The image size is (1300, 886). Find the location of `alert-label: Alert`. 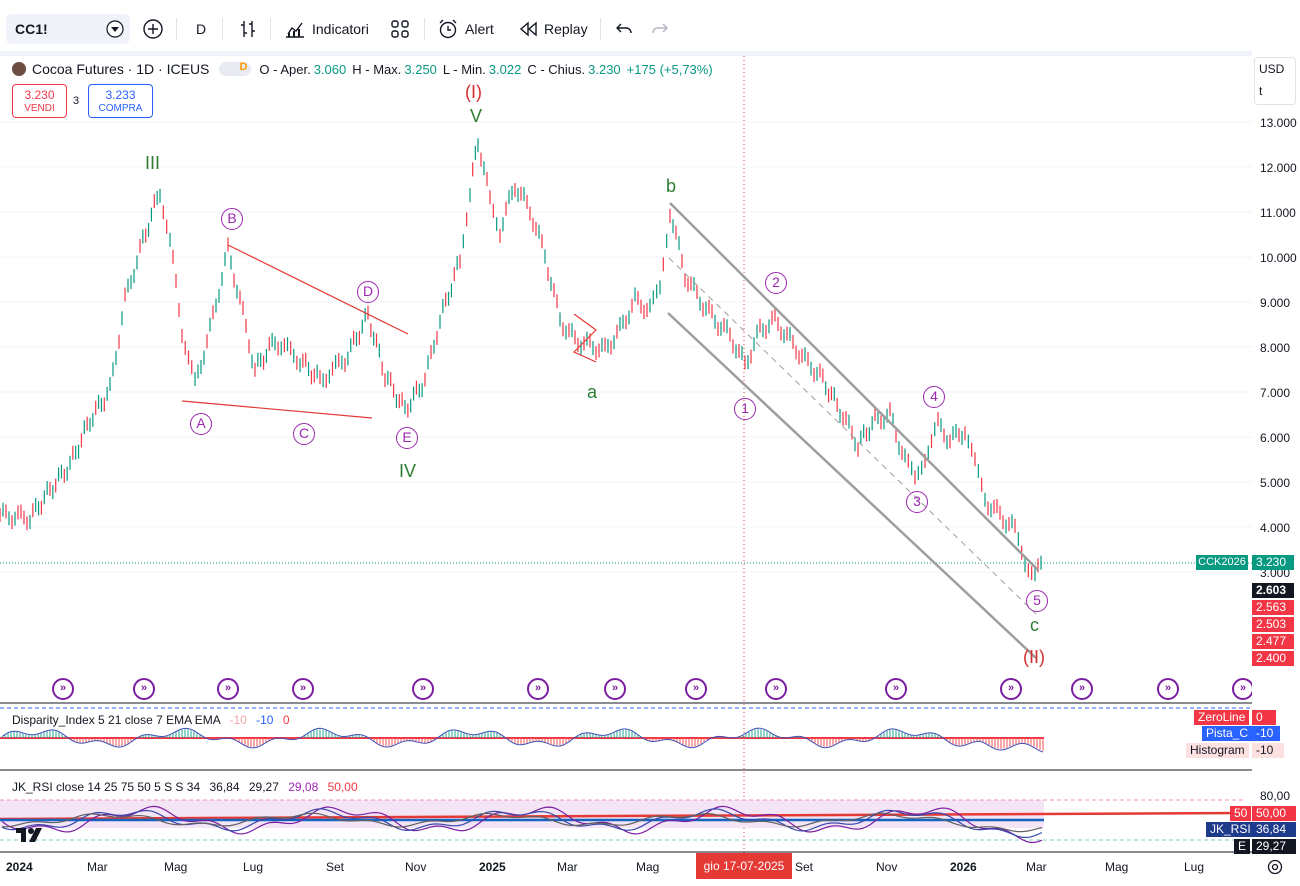

alert-label: Alert is located at coordinates (479, 29).